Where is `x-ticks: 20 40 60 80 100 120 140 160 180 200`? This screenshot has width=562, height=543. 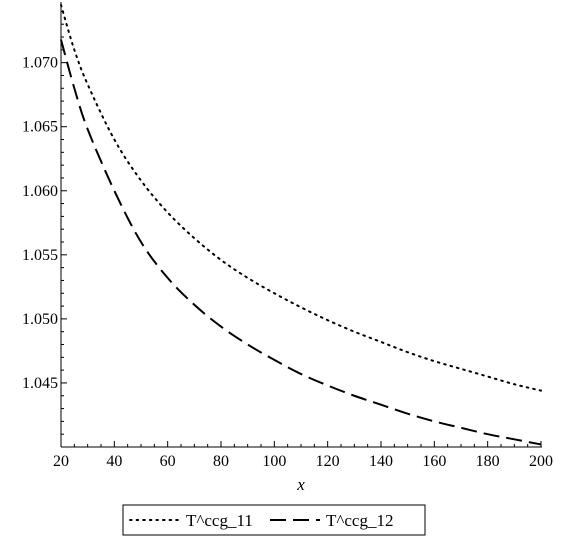 x-ticks: 20 40 60 80 100 120 140 160 180 200 is located at coordinates (303, 455).